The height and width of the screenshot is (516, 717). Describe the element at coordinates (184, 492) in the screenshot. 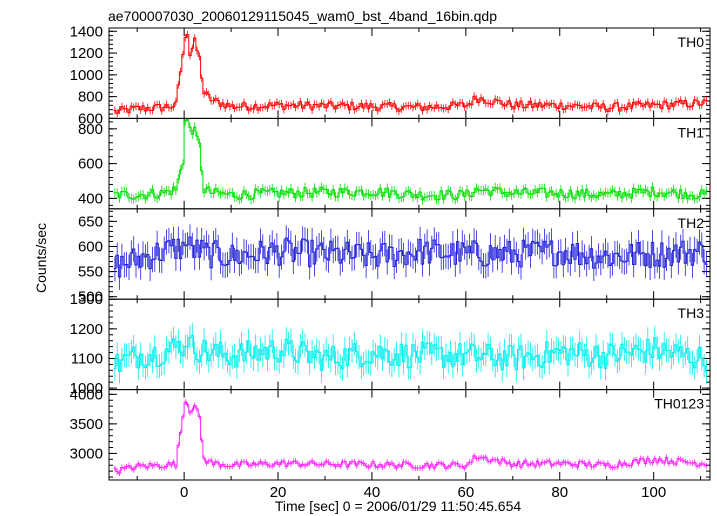

I see `x-tick-label: 0` at that location.